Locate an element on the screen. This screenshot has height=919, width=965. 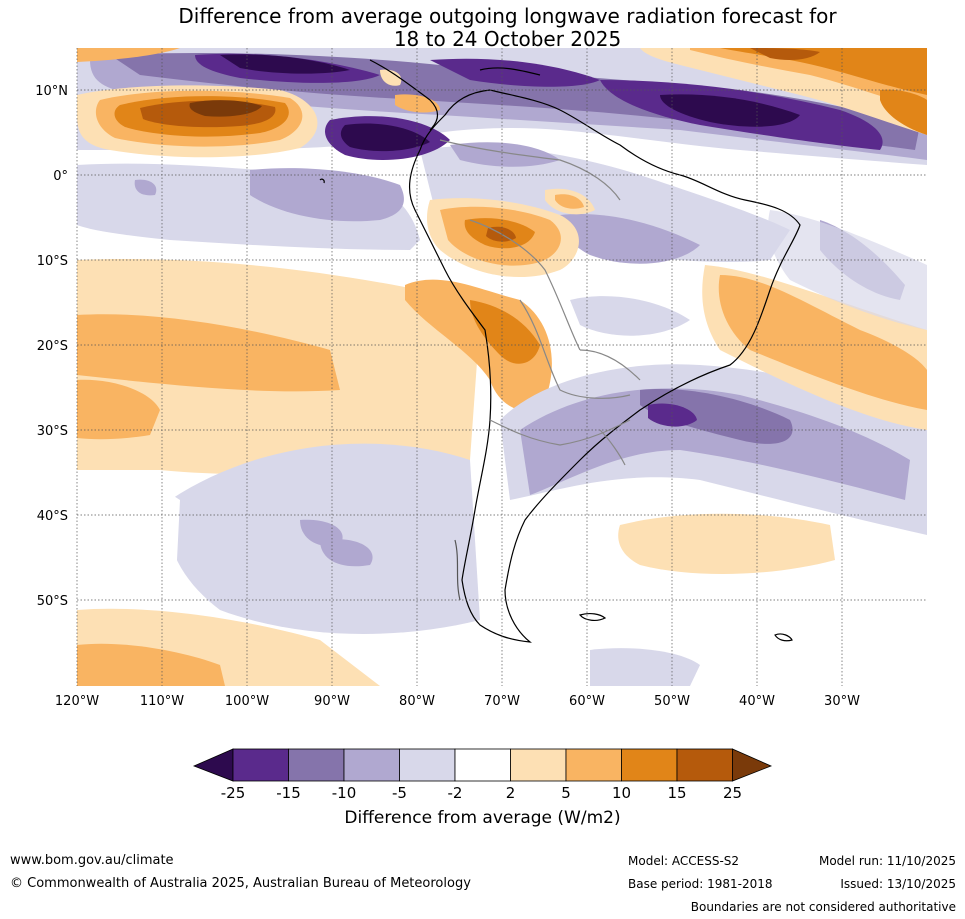
lon-label-110w: 110°W is located at coordinates (162, 701).